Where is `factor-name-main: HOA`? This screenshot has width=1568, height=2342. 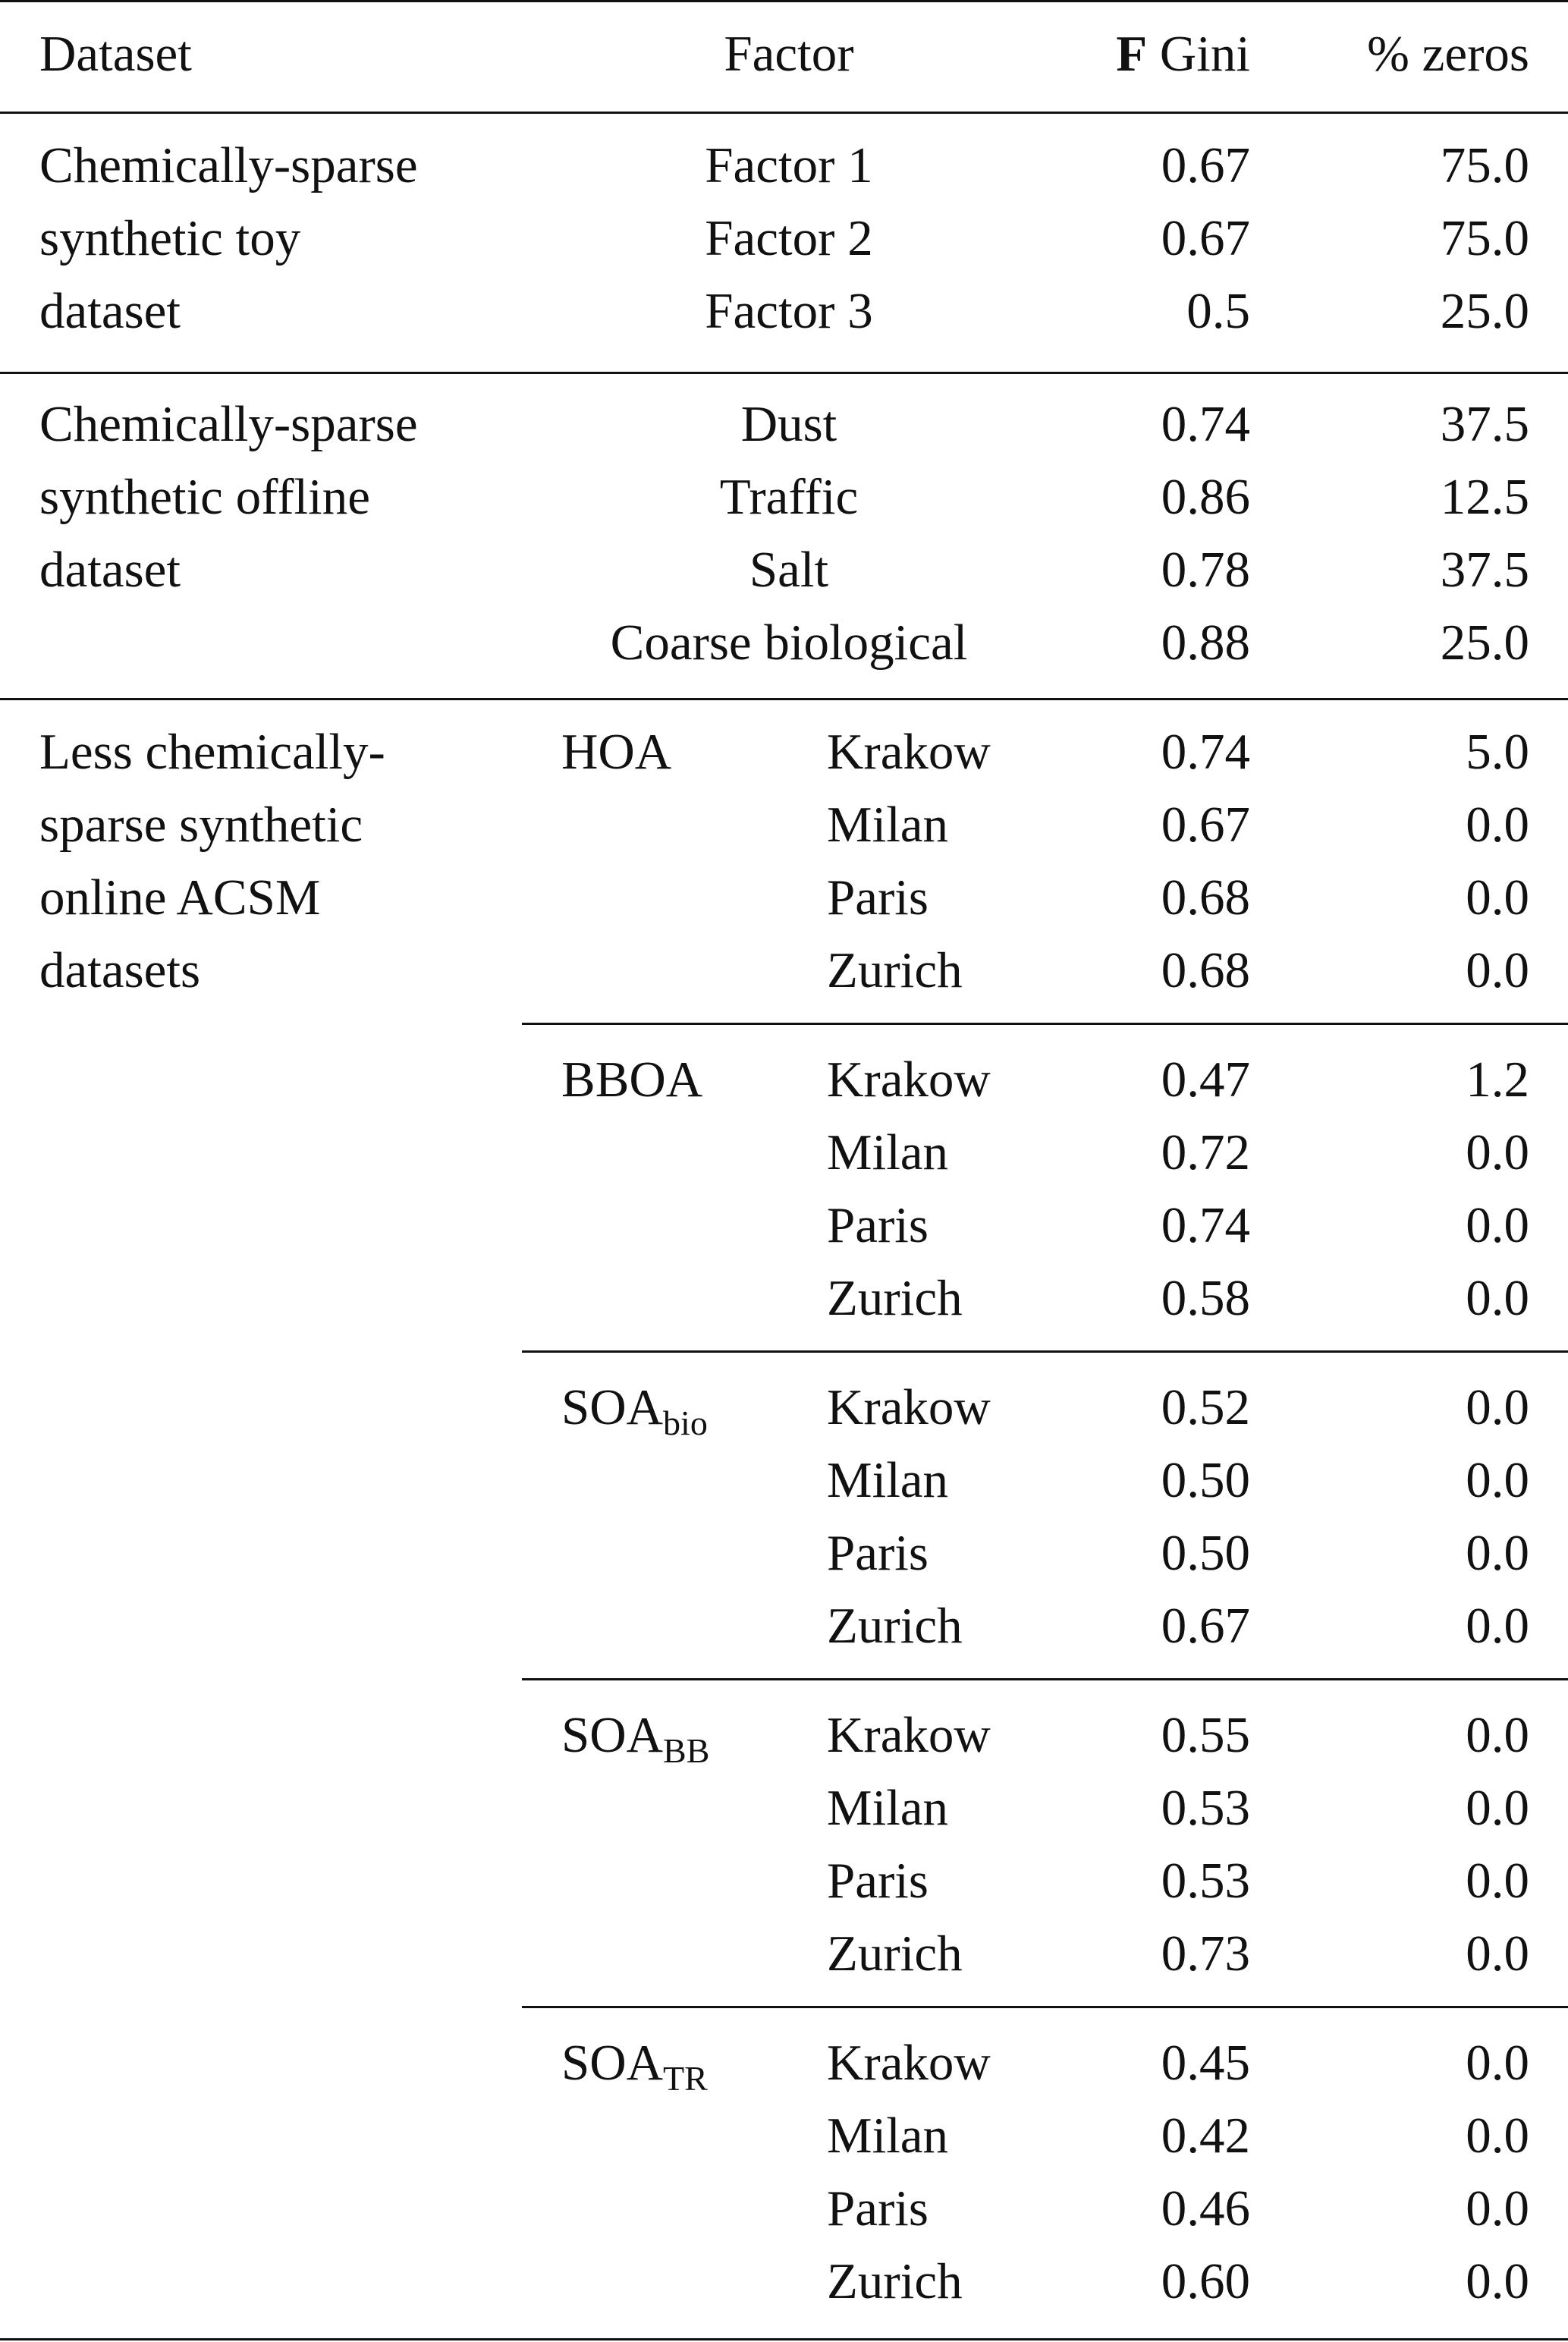 factor-name-main: HOA is located at coordinates (616, 752).